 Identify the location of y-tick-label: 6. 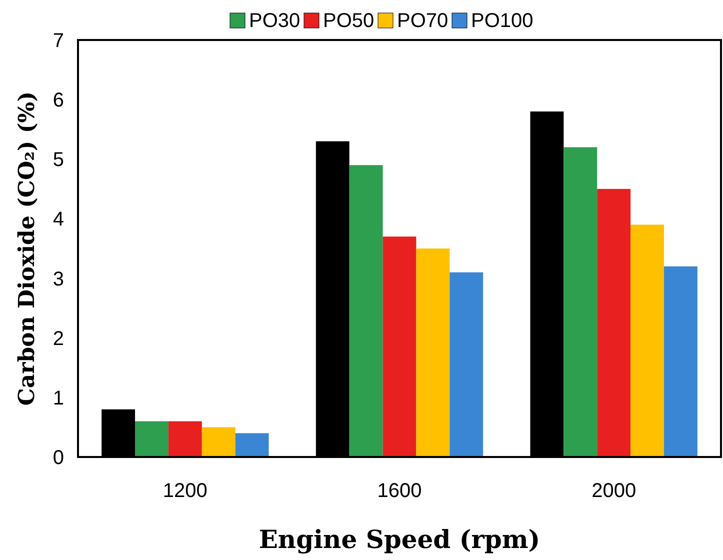
(58, 101).